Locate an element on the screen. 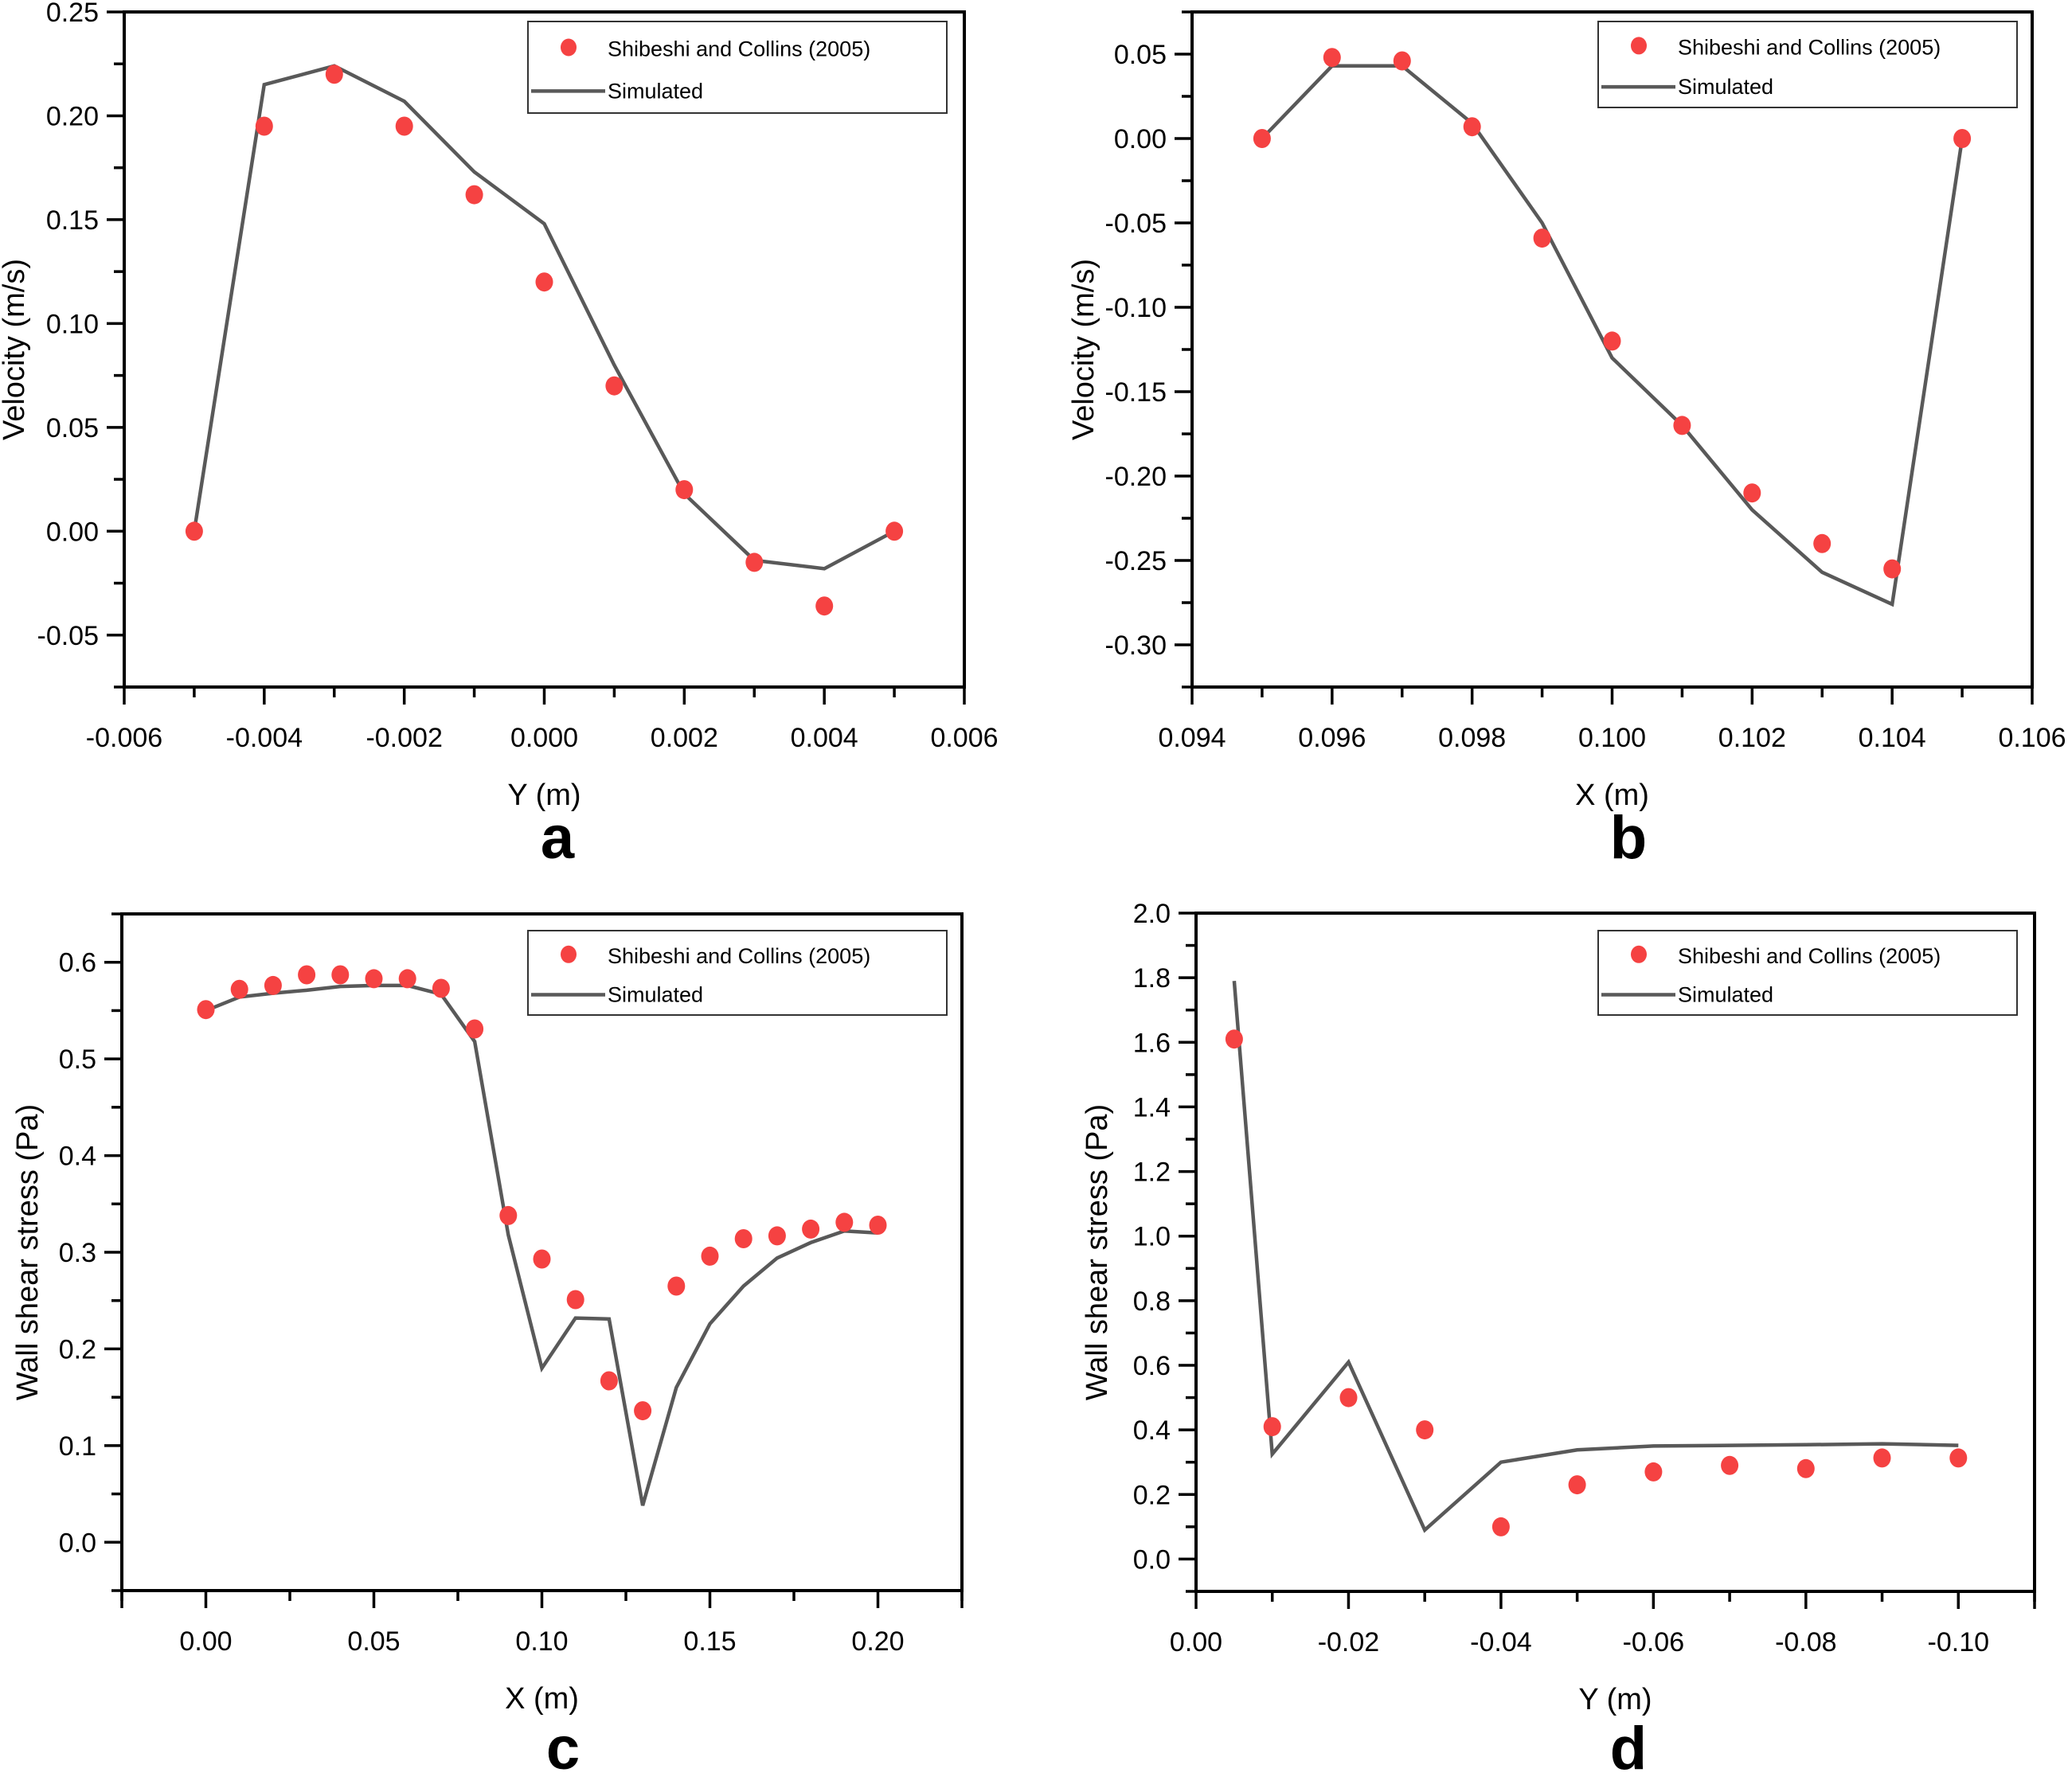  panel-letter: d is located at coordinates (1629, 1748).